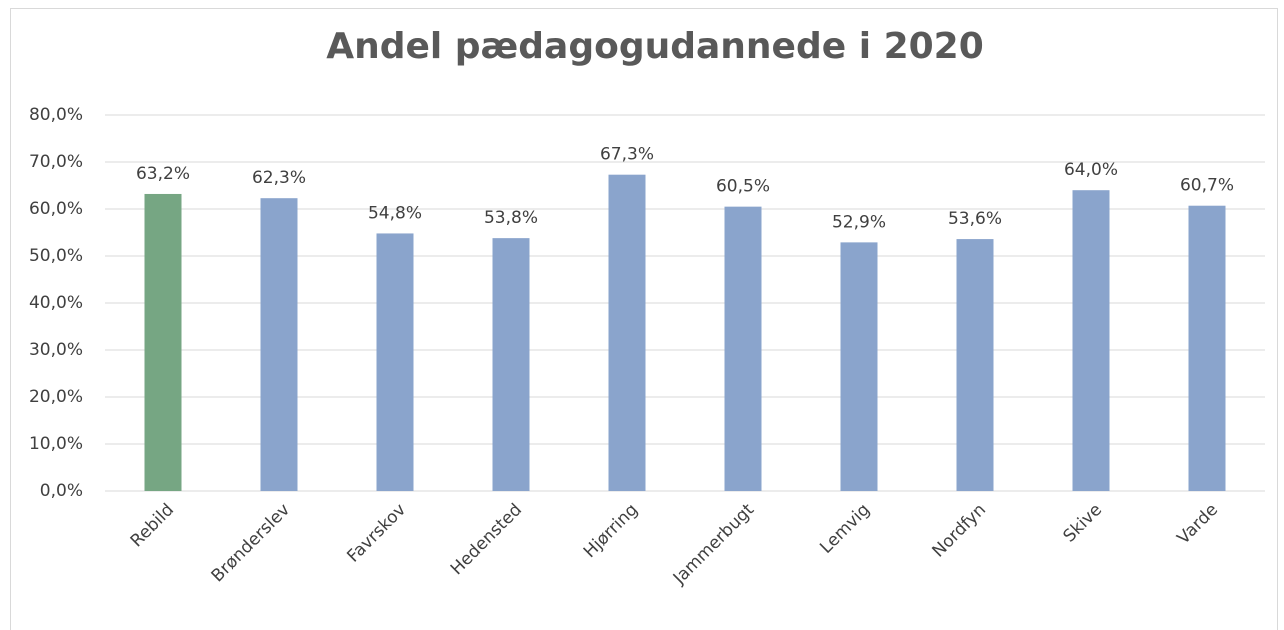 This screenshot has width=1284, height=630. Describe the element at coordinates (56, 256) in the screenshot. I see `y-tick-label: 50,0%` at that location.